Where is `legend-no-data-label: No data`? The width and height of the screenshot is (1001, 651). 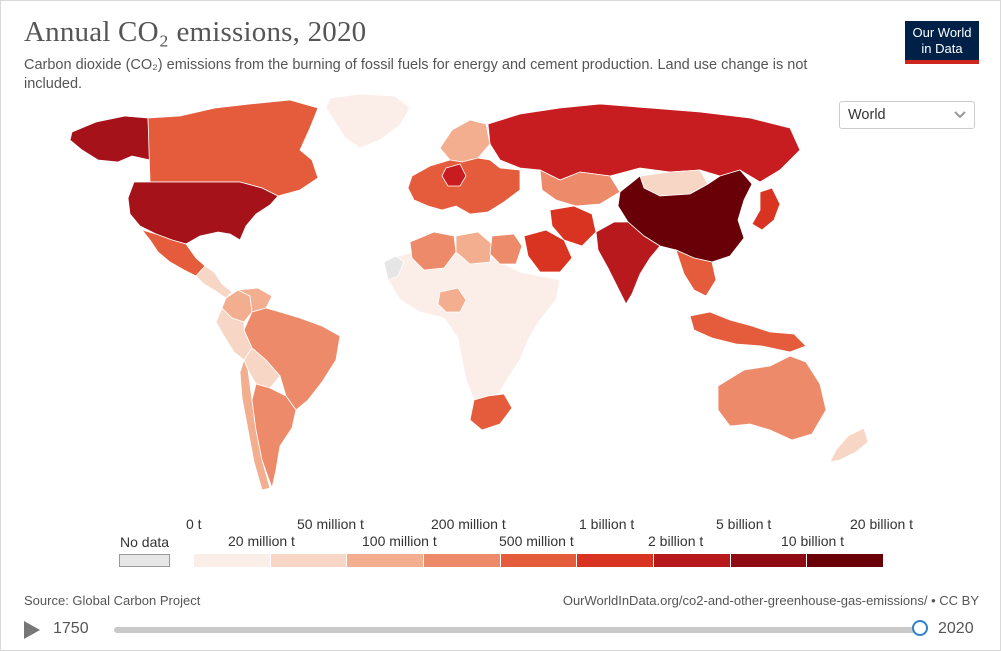
legend-no-data-label: No data is located at coordinates (145, 542).